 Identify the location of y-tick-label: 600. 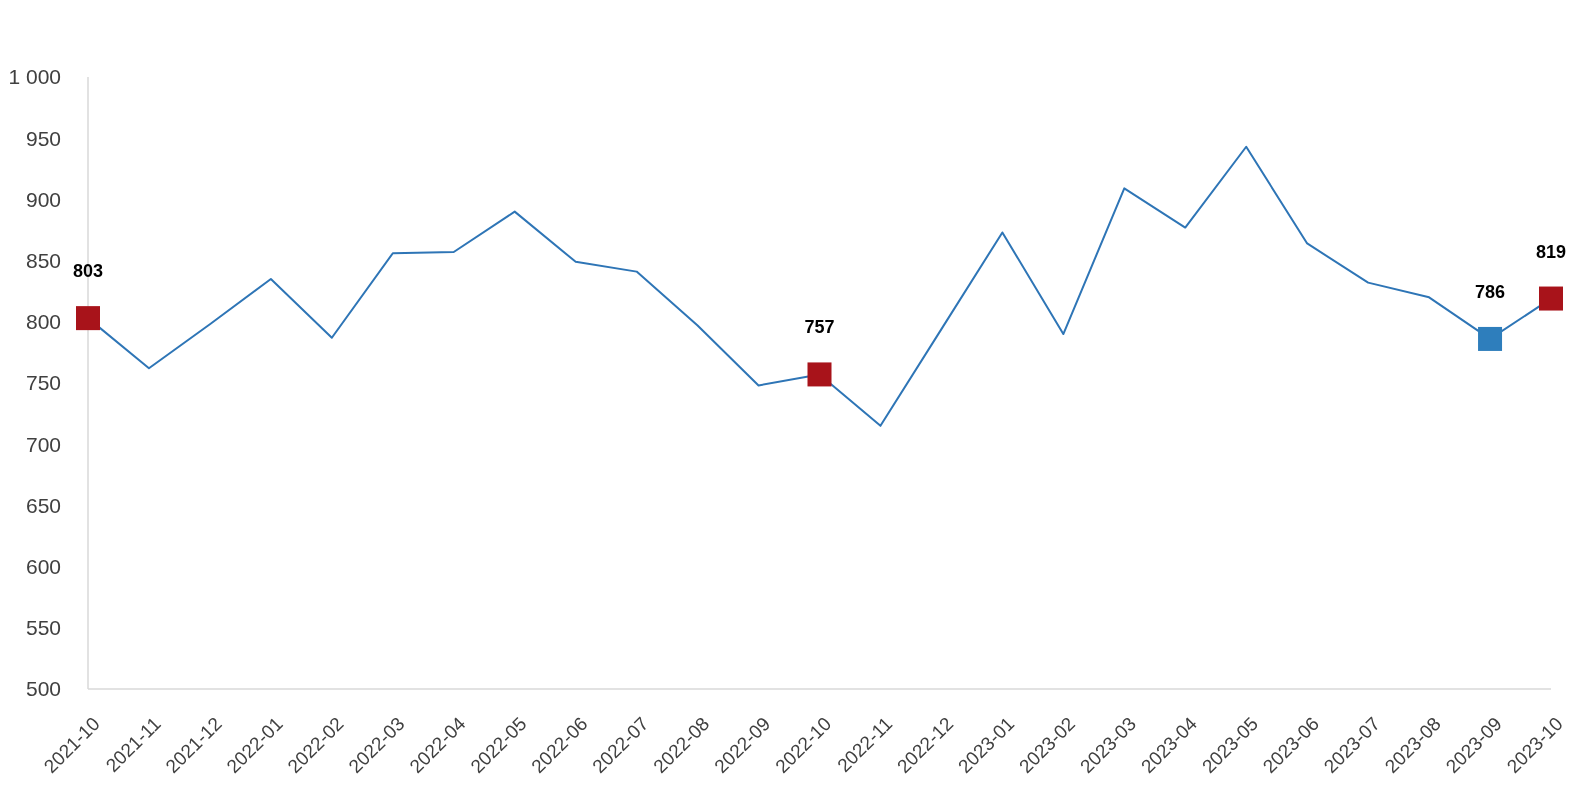
(43, 567).